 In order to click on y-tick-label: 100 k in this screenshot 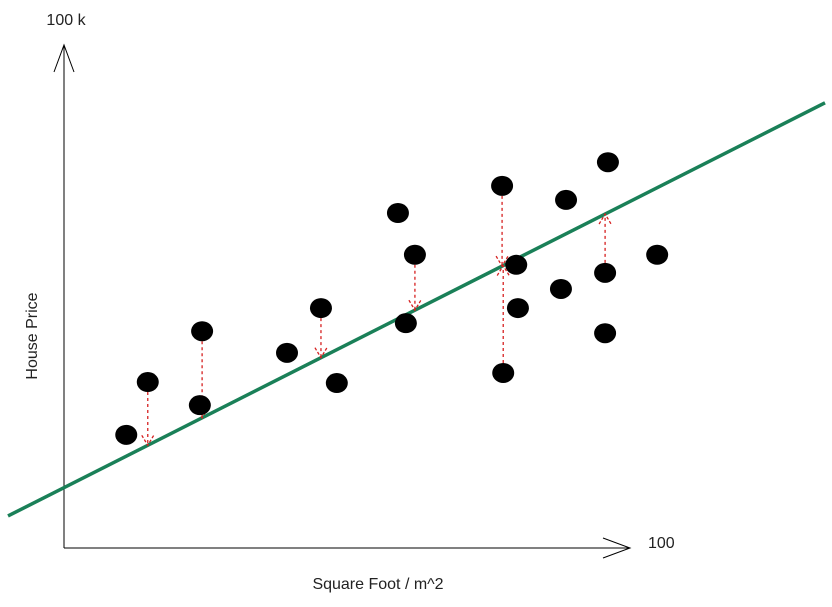, I will do `click(66, 20)`.